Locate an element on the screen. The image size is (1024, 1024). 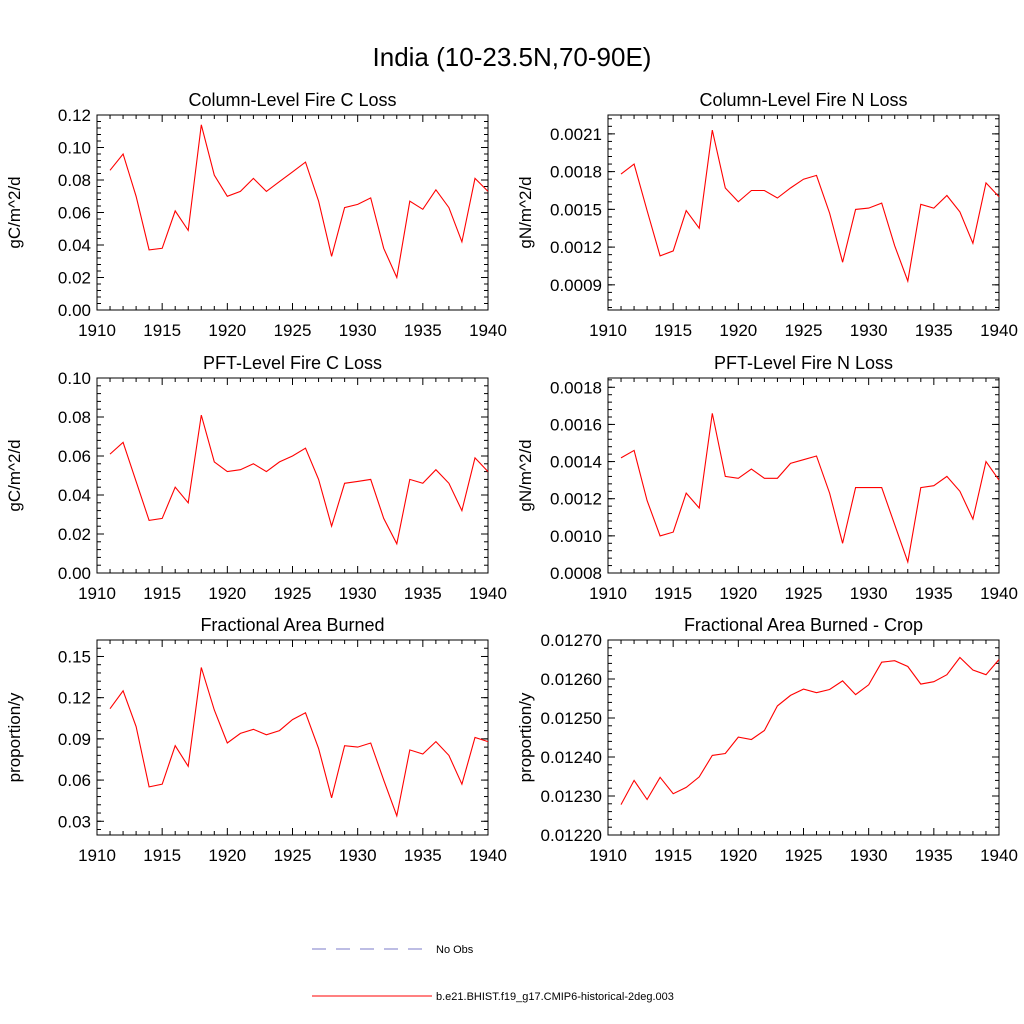
y-tick-label: 0.12 is located at coordinates (74, 698).